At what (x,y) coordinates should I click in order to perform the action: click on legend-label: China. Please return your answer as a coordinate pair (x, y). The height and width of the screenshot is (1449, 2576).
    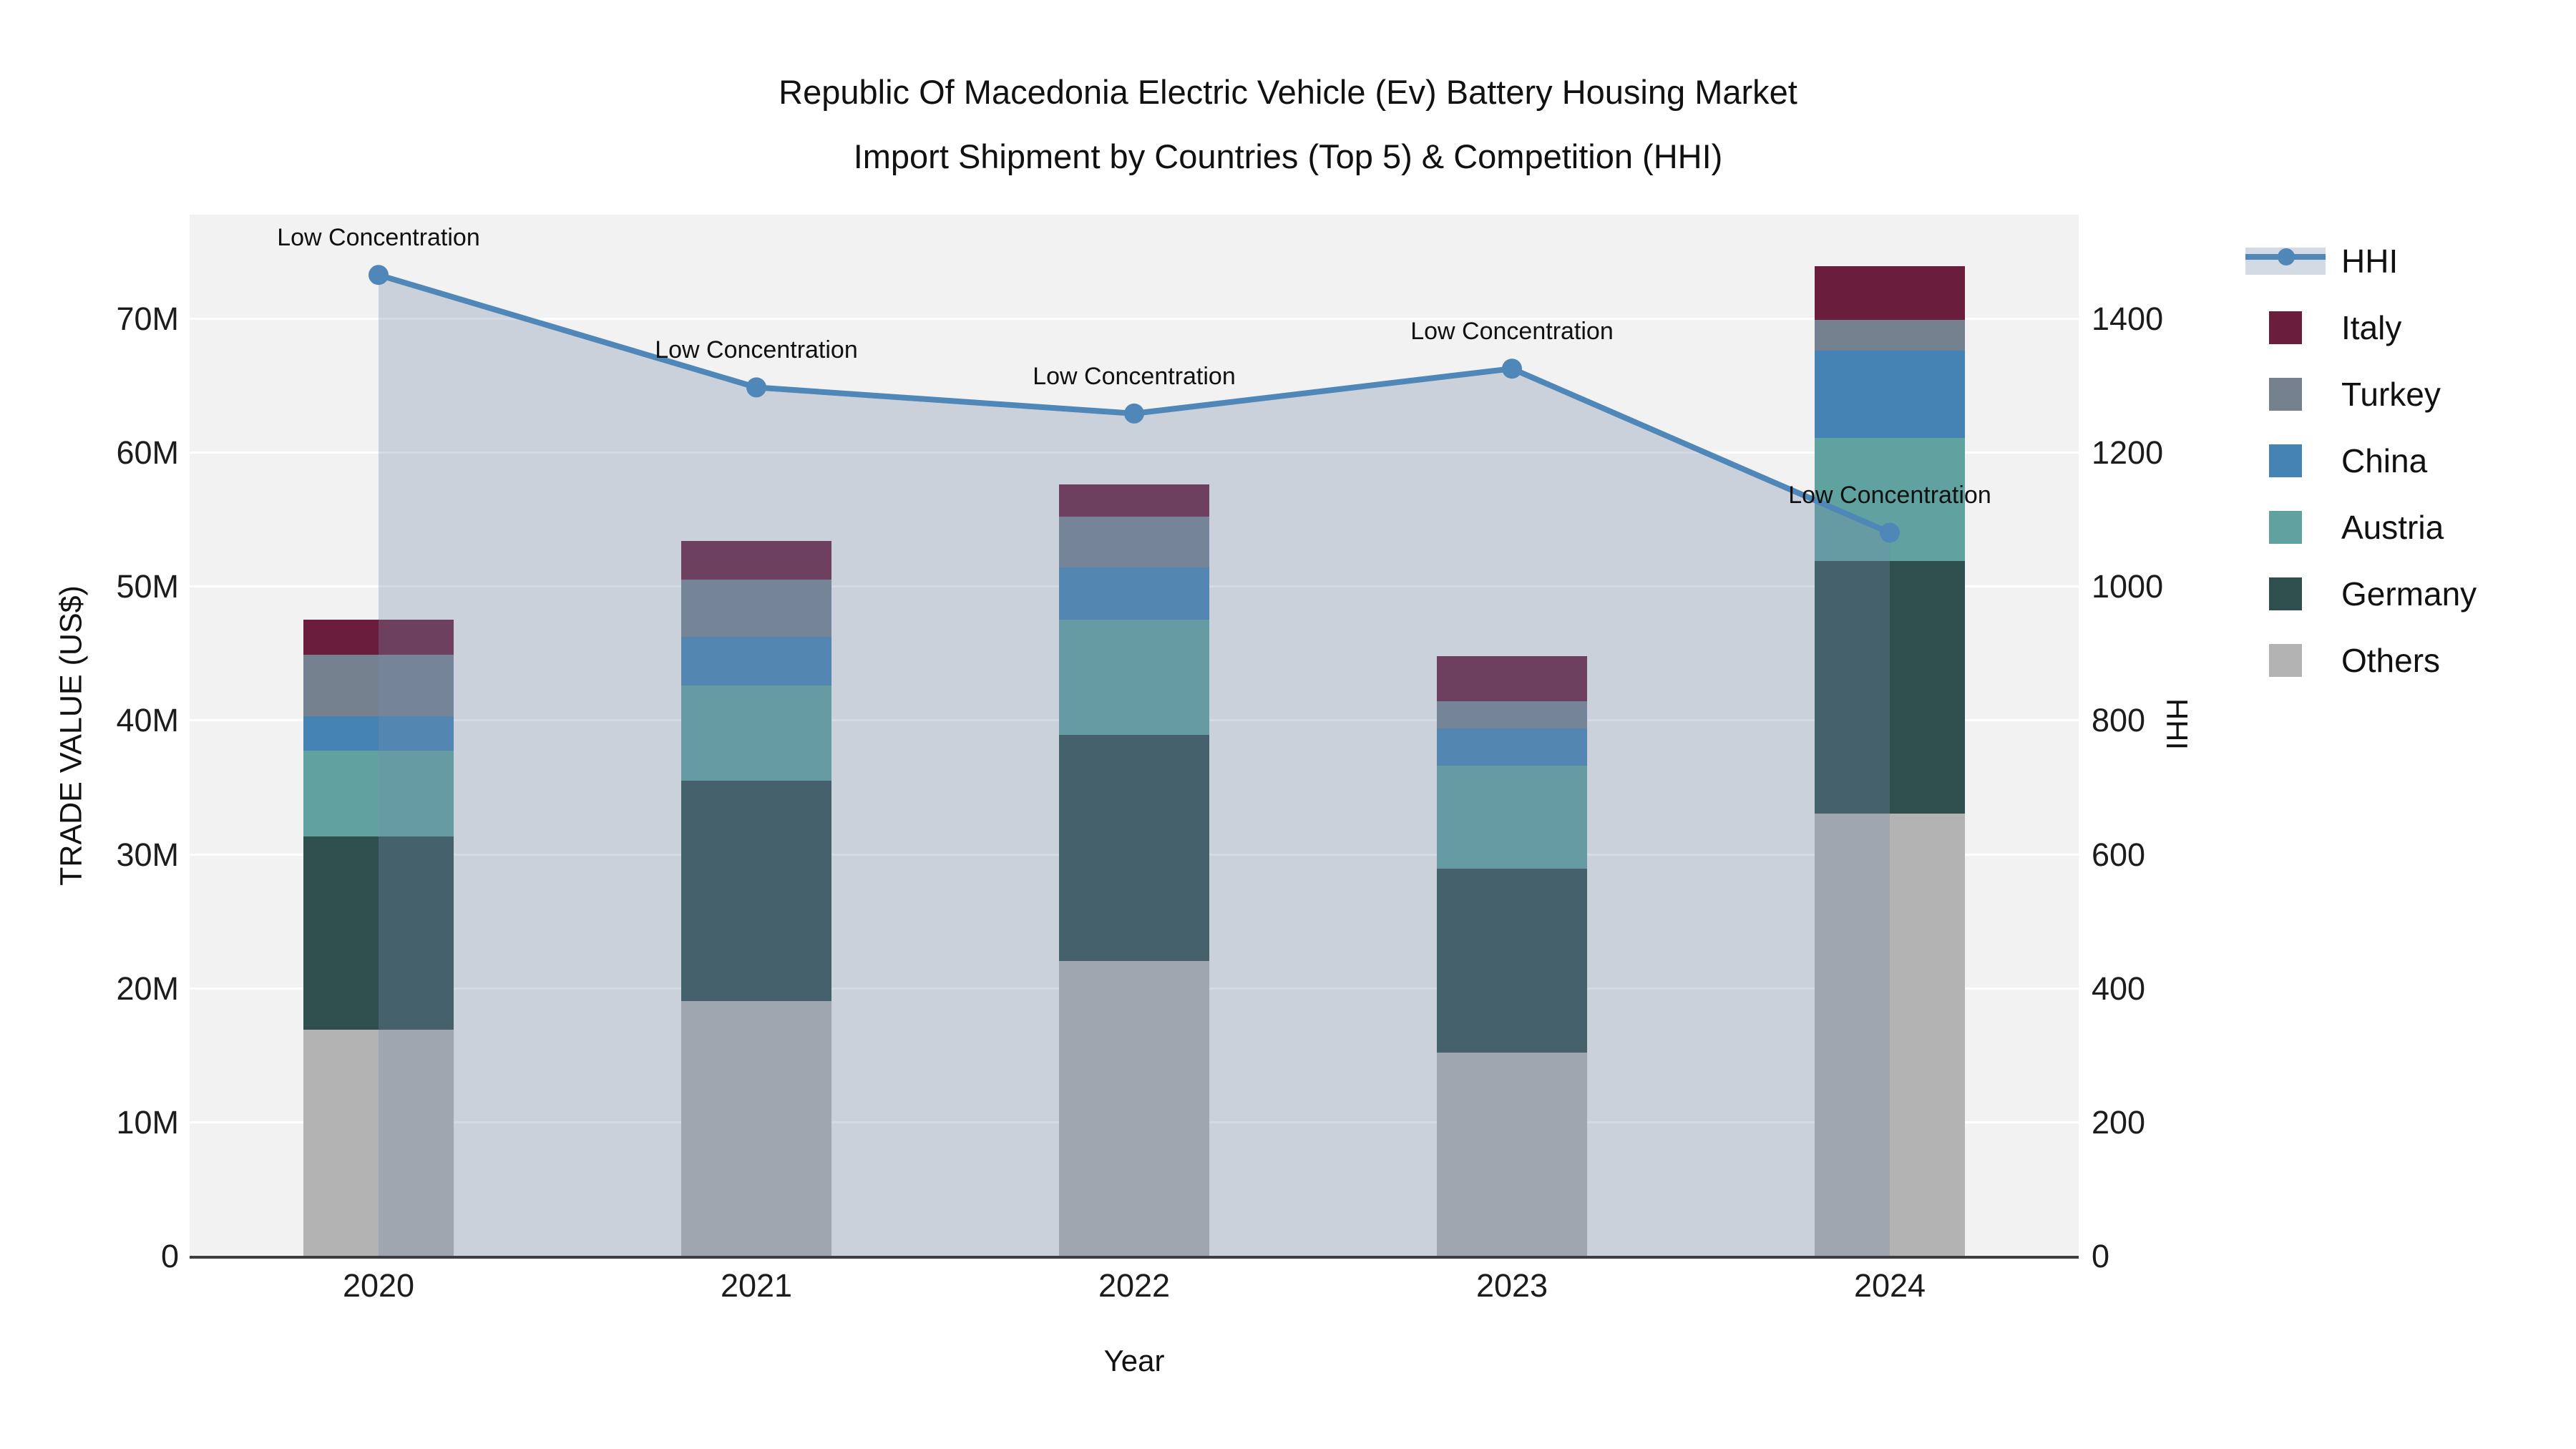
    Looking at the image, I should click on (2384, 460).